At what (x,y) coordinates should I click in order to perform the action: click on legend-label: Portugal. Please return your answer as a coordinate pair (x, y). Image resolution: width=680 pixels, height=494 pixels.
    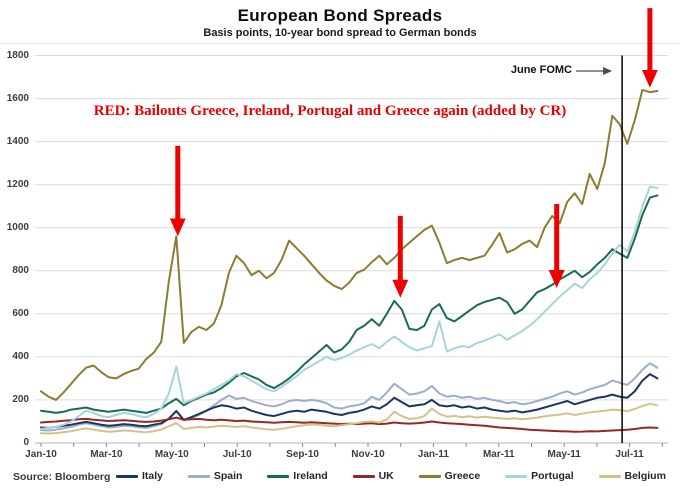
    Looking at the image, I should click on (552, 476).